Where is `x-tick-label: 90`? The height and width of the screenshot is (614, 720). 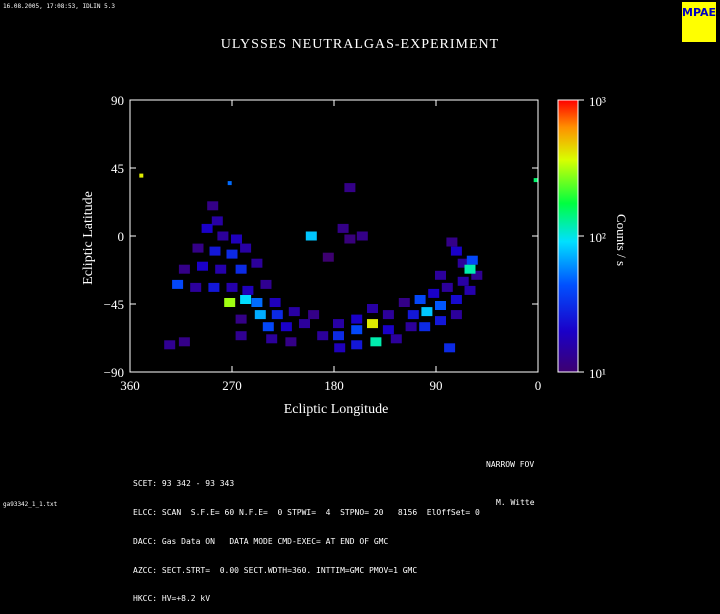 x-tick-label: 90 is located at coordinates (436, 385).